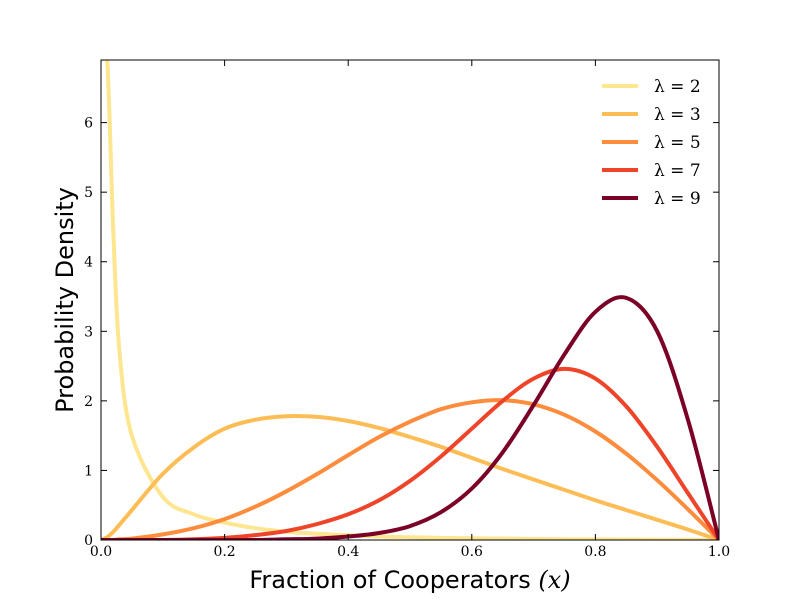  What do you see at coordinates (88, 193) in the screenshot?
I see `y-tick-label: 5` at bounding box center [88, 193].